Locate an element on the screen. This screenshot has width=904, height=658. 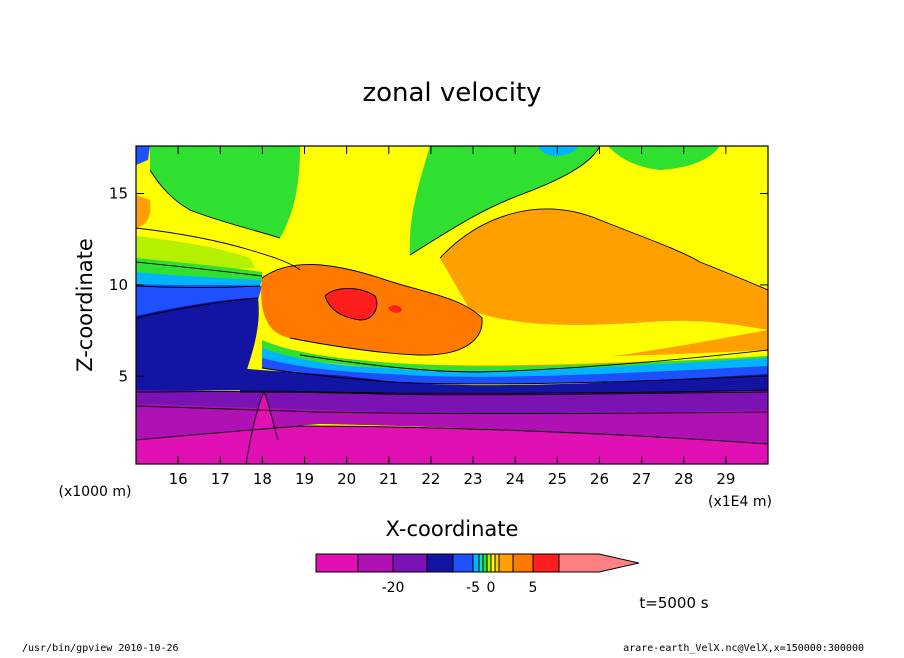
y-tick-label: 10 is located at coordinates (118, 285).